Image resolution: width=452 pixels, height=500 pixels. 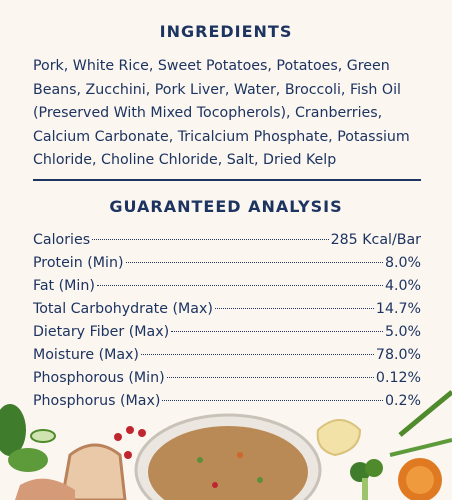 What do you see at coordinates (398, 309) in the screenshot?
I see `nutrient-value: 14.7%` at bounding box center [398, 309].